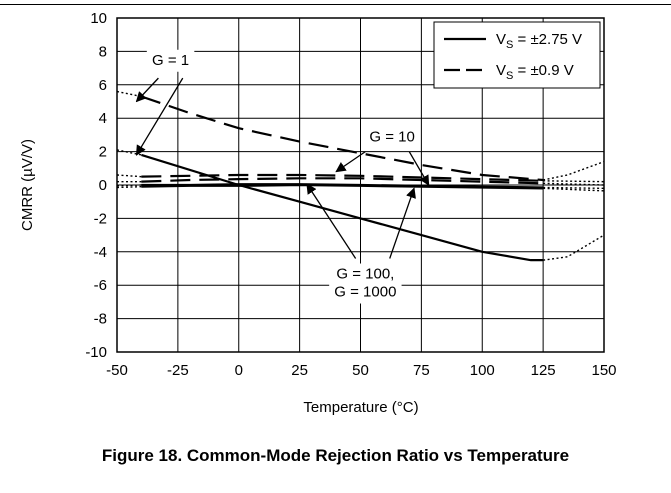  Describe the element at coordinates (100, 319) in the screenshot. I see `y-tick-label: -8` at that location.